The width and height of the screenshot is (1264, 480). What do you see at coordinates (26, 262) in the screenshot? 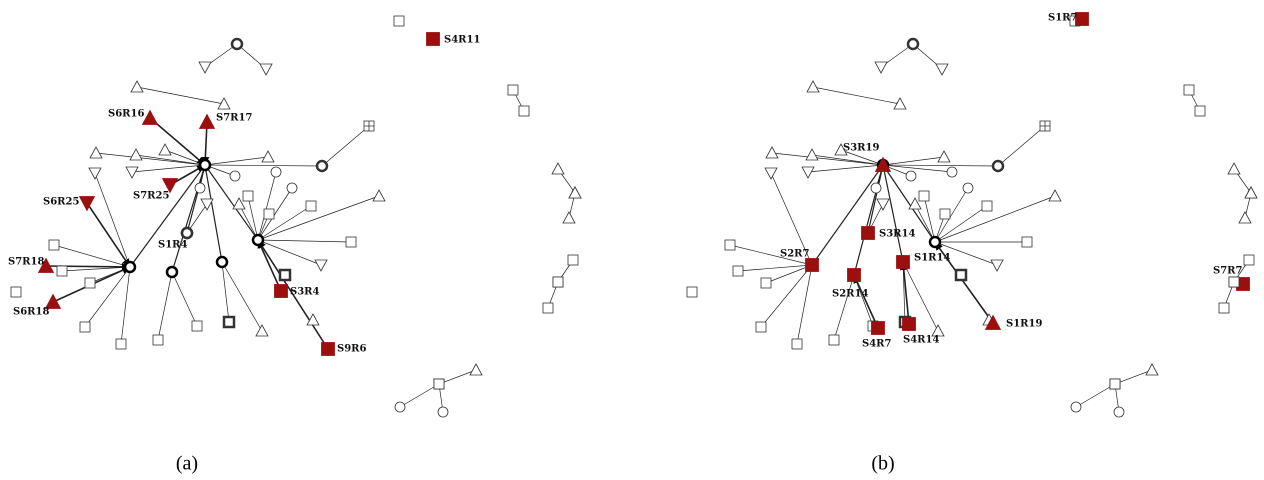
I see `node-label: S7R18` at bounding box center [26, 262].